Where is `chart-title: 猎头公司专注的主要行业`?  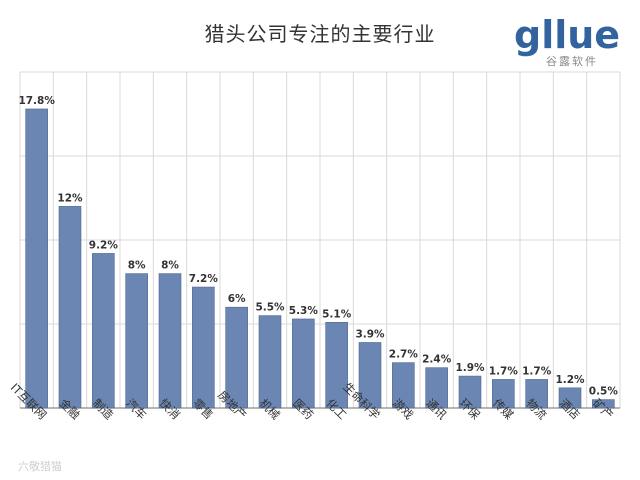
chart-title: 猎头公司专注的主要行业 is located at coordinates (320, 34).